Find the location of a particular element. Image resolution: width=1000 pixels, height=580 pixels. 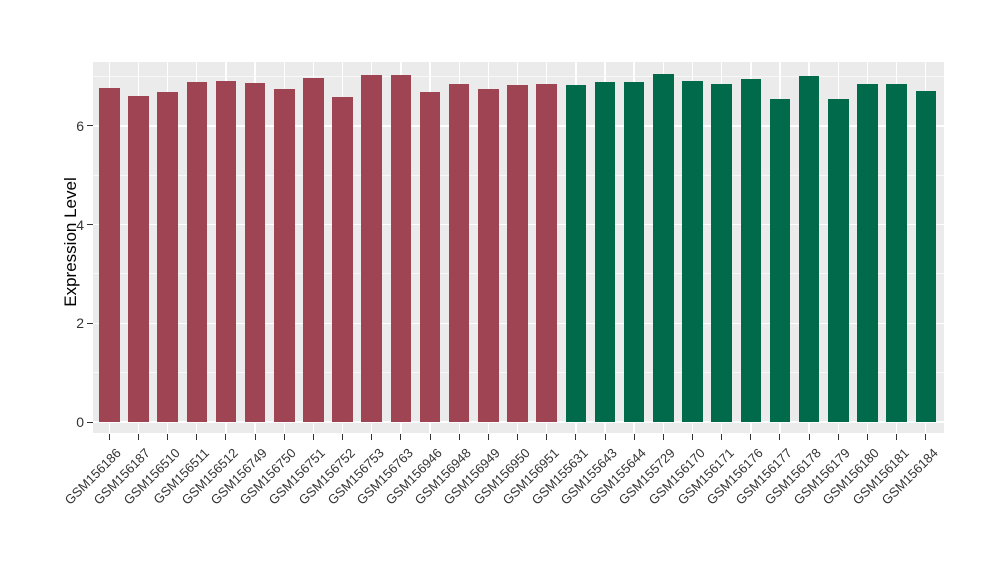

y-tick-label: 0 is located at coordinates (80, 422).